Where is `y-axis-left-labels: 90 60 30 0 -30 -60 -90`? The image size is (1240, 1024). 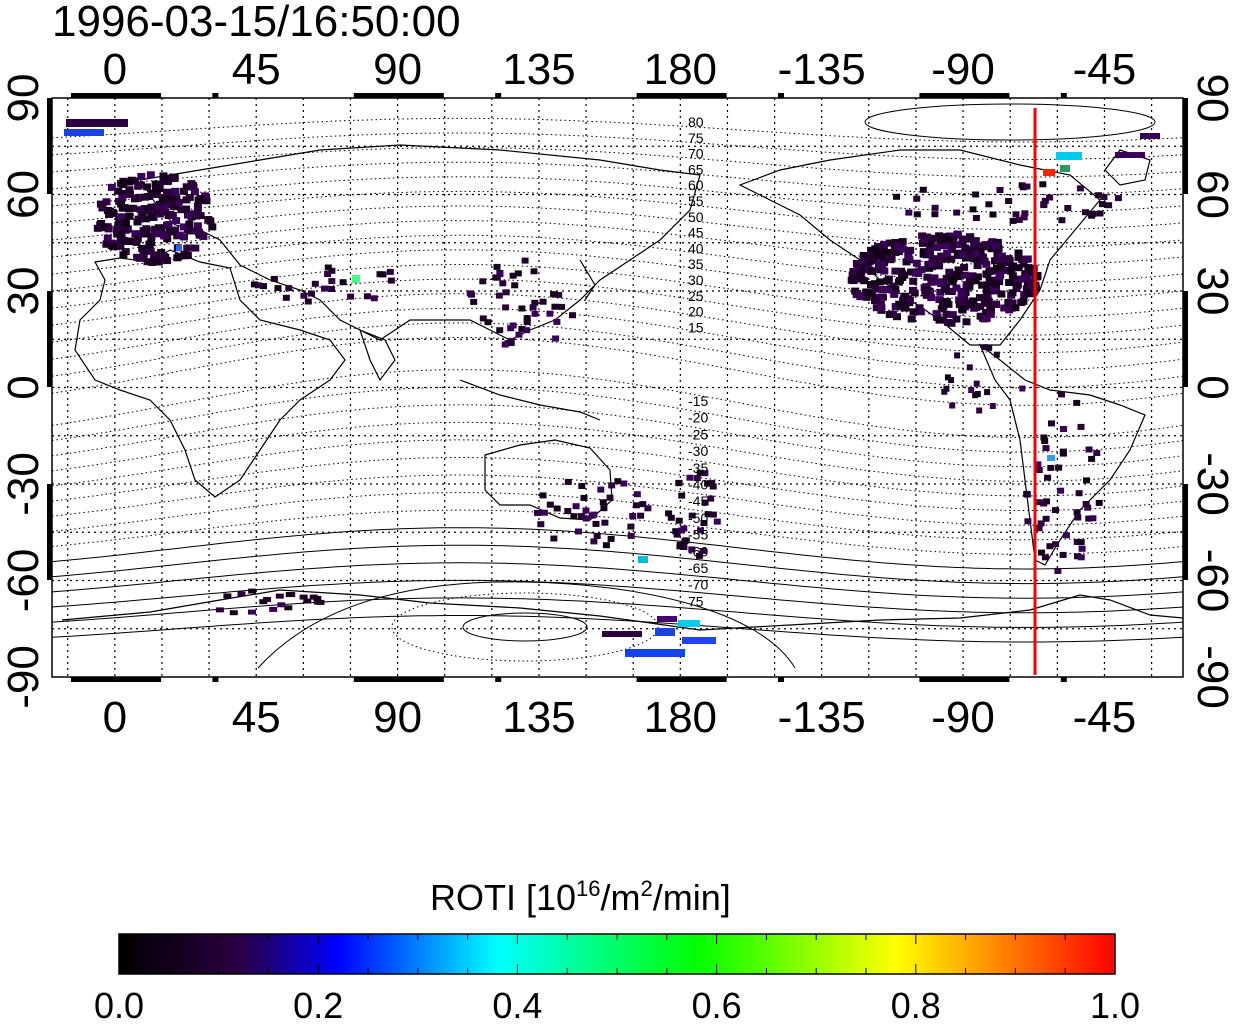
y-axis-left-labels: 90 60 30 0 -30 -60 -90 is located at coordinates (24, 391).